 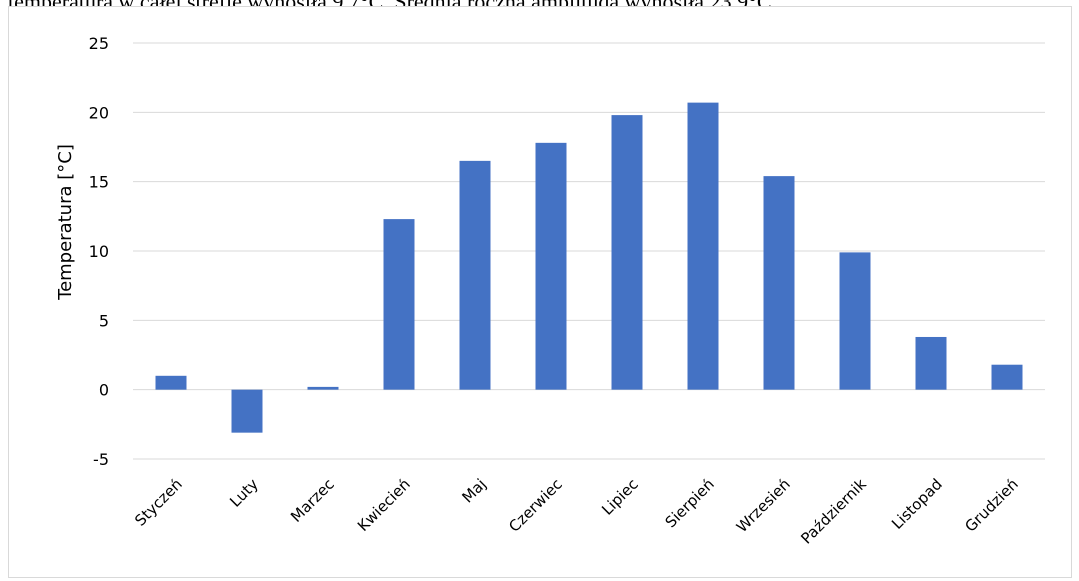 I want to click on category-label: Październik, so click(x=833, y=511).